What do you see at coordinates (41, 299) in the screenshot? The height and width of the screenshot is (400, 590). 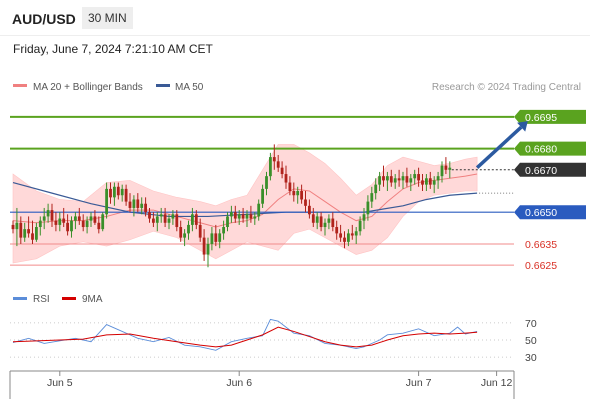 I see `rsi-legend-label: RSI` at bounding box center [41, 299].